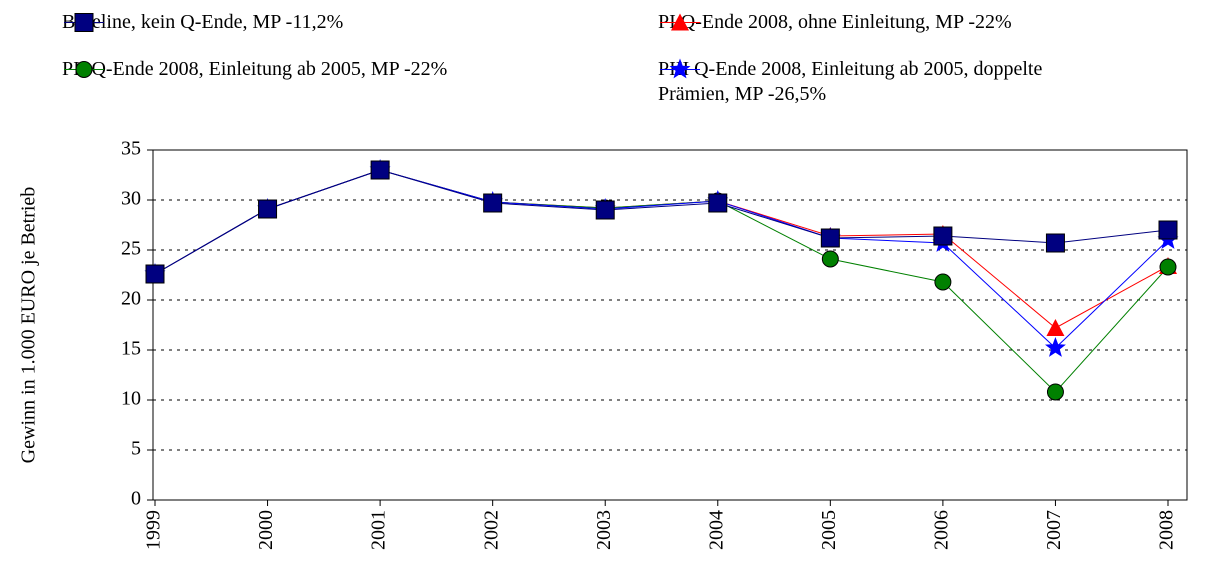  I want to click on legend-entry: Baseline, kein Q-Ende, MP -11,2%, so click(202, 22).